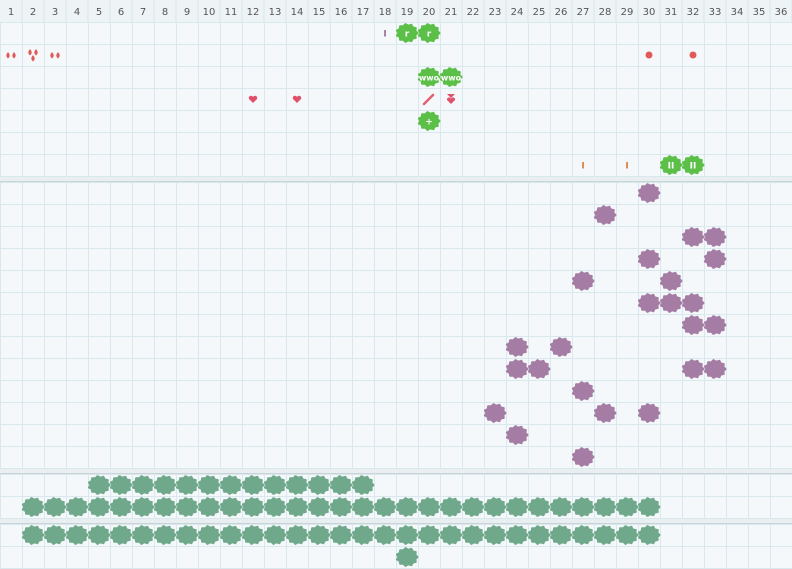  Describe the element at coordinates (693, 12) in the screenshot. I see `column-number: 32` at that location.